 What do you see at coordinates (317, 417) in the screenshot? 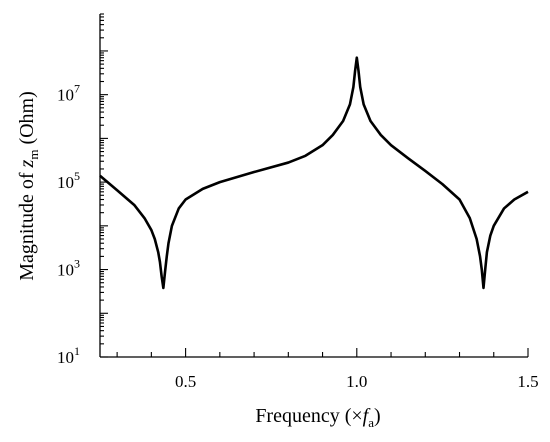
I see `x-axis-label: Frequency (×fa)` at bounding box center [317, 417].